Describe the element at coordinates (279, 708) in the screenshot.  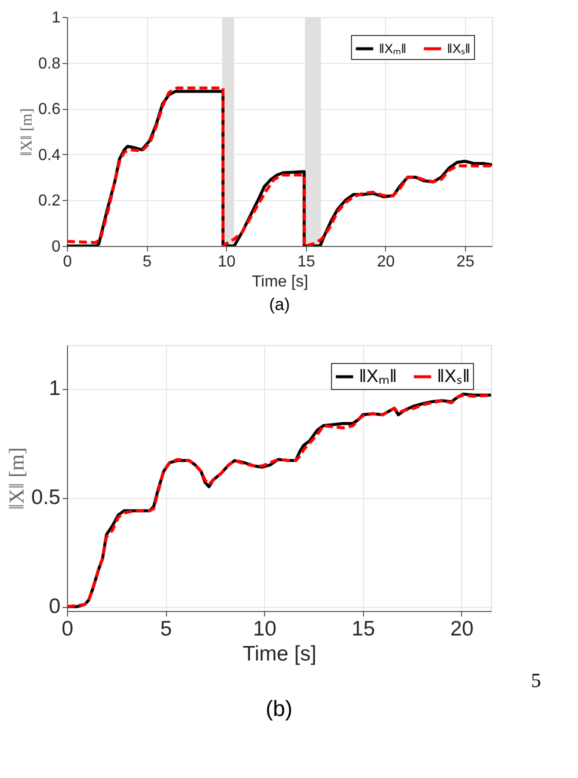
I see `text: (b)` at that location.